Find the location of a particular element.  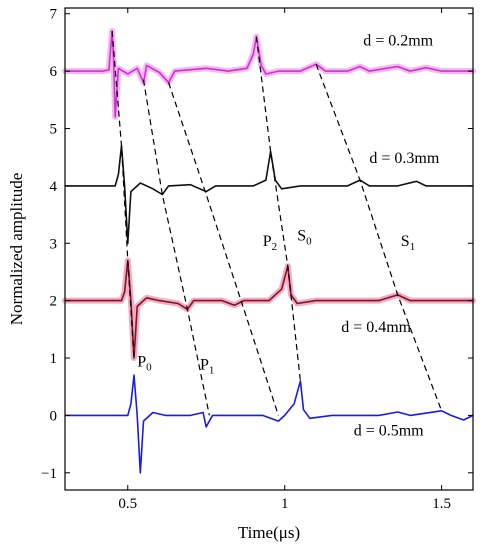

y-tick-label-1: 0 is located at coordinates (54, 416).